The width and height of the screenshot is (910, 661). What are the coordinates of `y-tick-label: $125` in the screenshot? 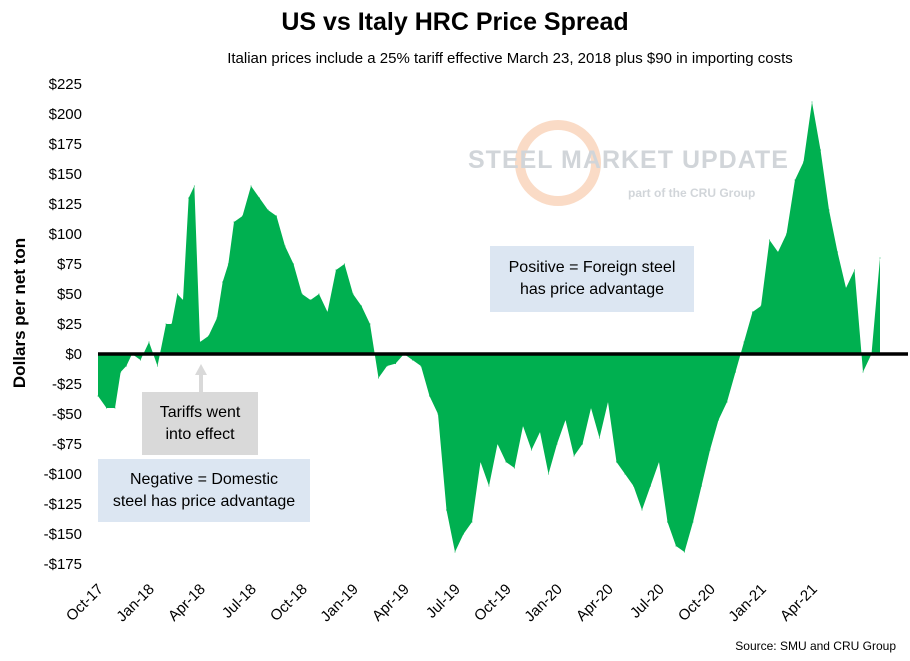 It's located at (65, 204).